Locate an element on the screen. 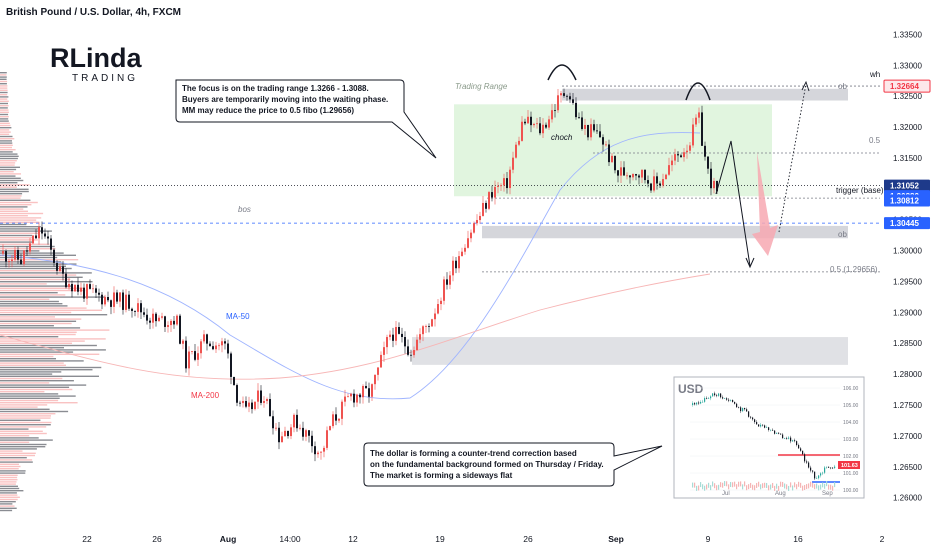  choch-label: choch is located at coordinates (562, 137).